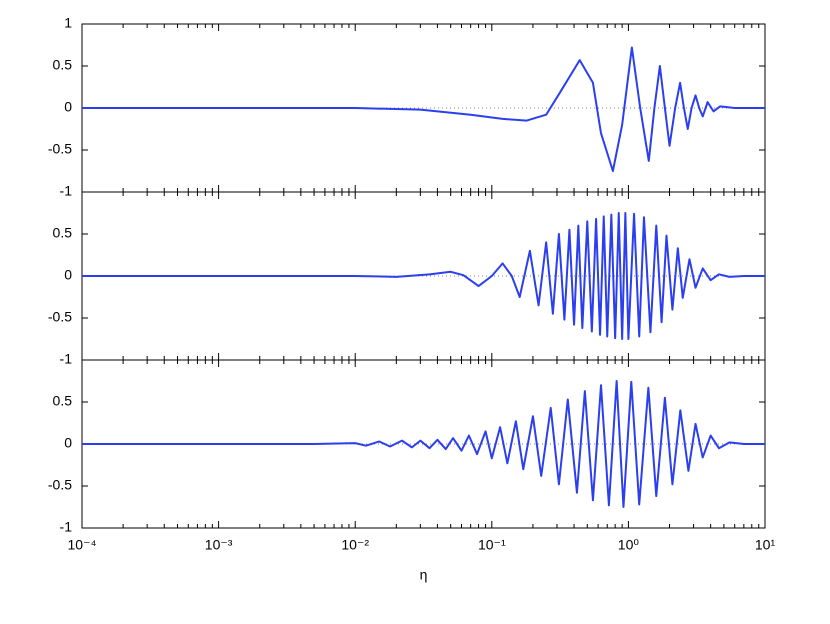 The height and width of the screenshot is (624, 830). What do you see at coordinates (629, 545) in the screenshot?
I see `x-tick-label: 10⁰` at bounding box center [629, 545].